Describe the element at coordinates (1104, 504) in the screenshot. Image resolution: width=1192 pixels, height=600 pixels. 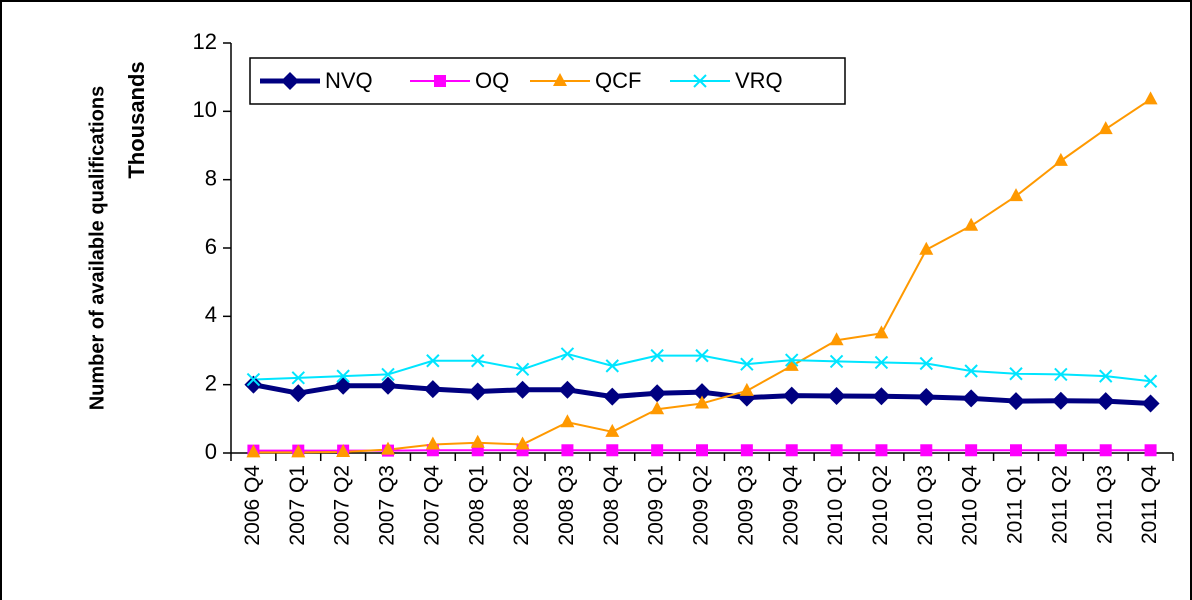
I see `x-tick-label: 2011 Q3` at that location.